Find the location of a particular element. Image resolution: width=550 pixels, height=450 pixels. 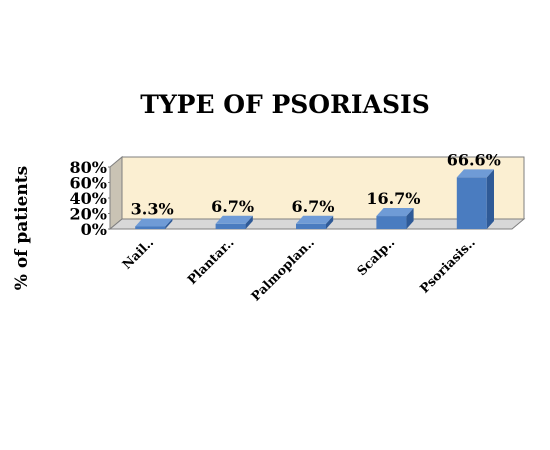

x-tick-label: Psoriasis.. is located at coordinates (447, 265).